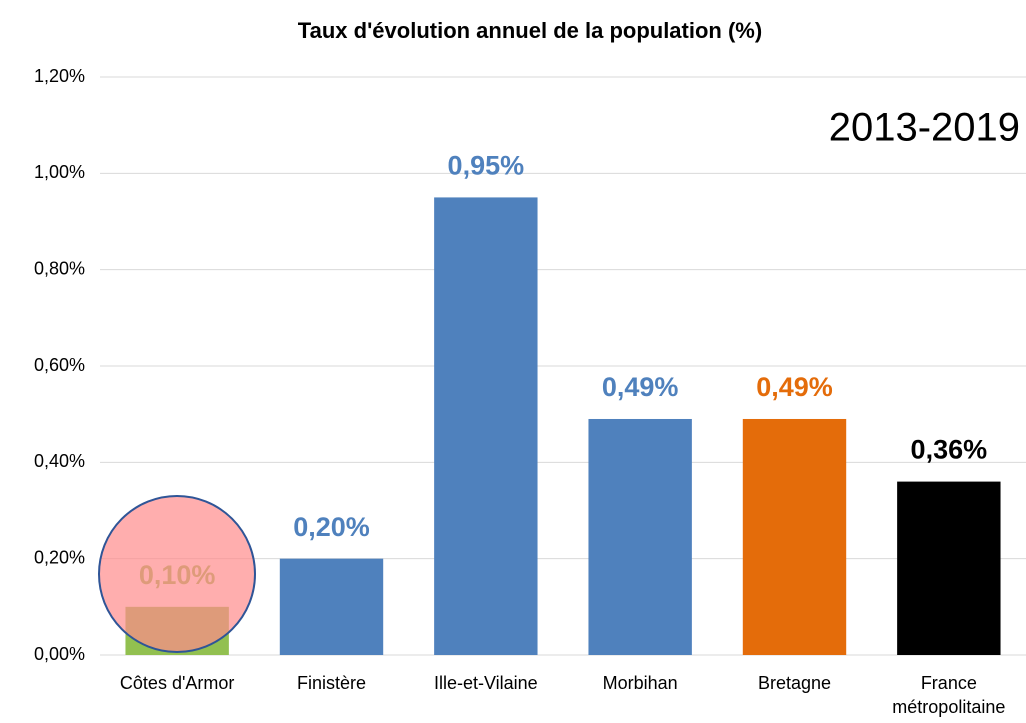 The width and height of the screenshot is (1026, 723). I want to click on y-tick-label: 1,20%, so click(59, 76).